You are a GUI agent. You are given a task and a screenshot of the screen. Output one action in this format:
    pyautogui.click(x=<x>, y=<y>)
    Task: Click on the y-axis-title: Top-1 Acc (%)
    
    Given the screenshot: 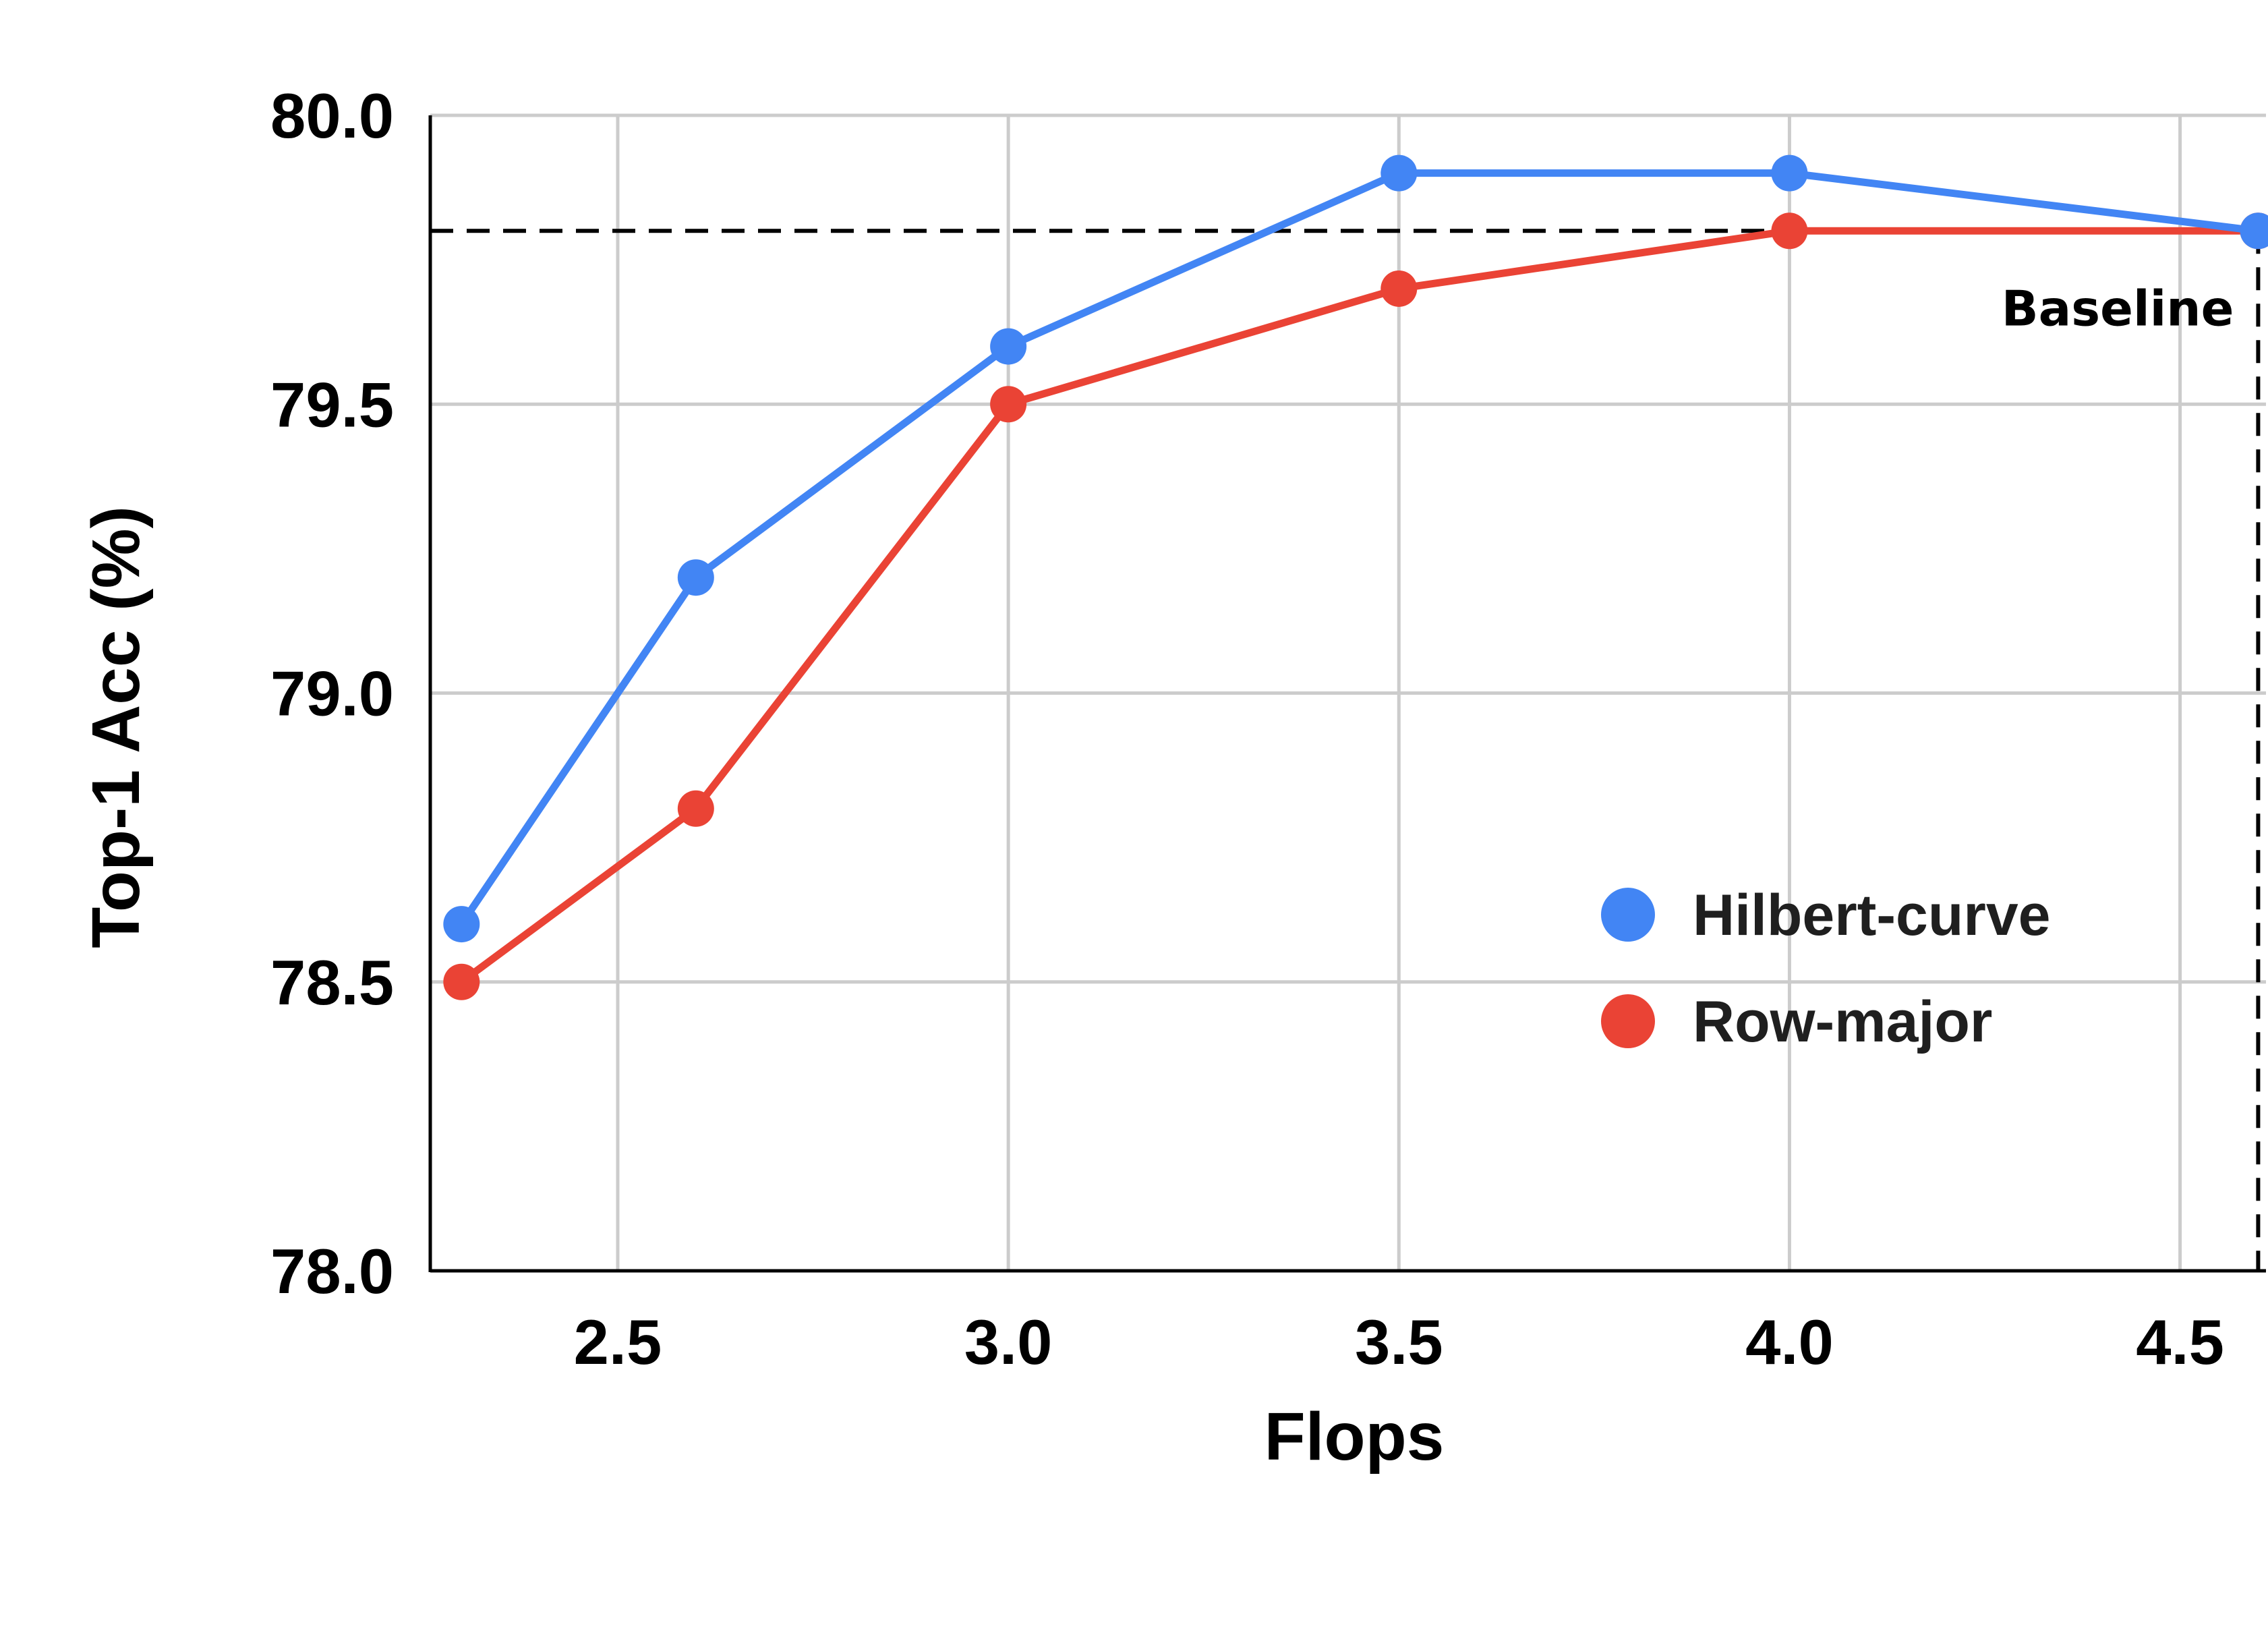 What is the action you would take?
    pyautogui.click(x=116, y=727)
    